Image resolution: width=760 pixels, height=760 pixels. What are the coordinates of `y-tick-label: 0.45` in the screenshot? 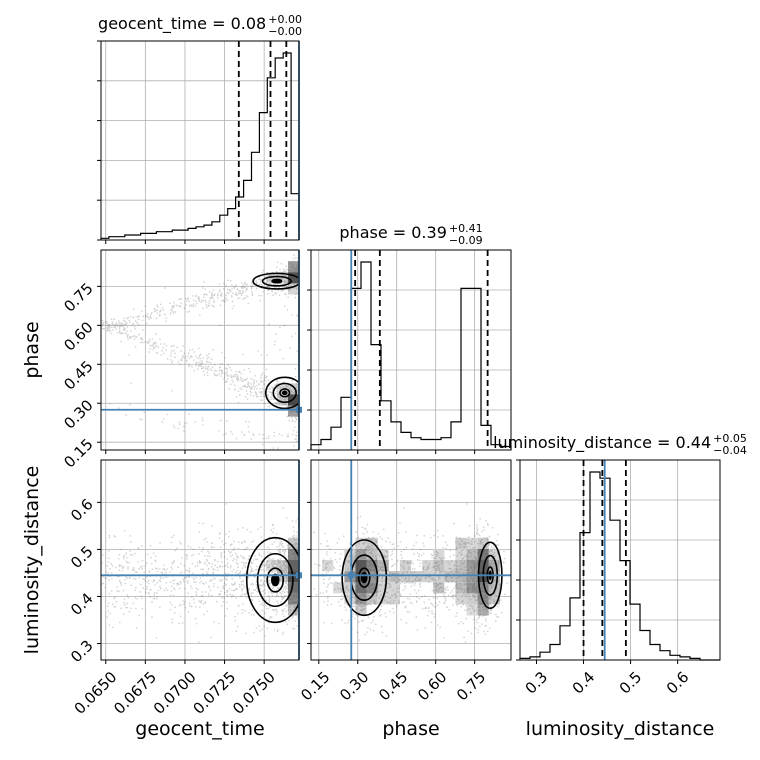 It's located at (78, 375).